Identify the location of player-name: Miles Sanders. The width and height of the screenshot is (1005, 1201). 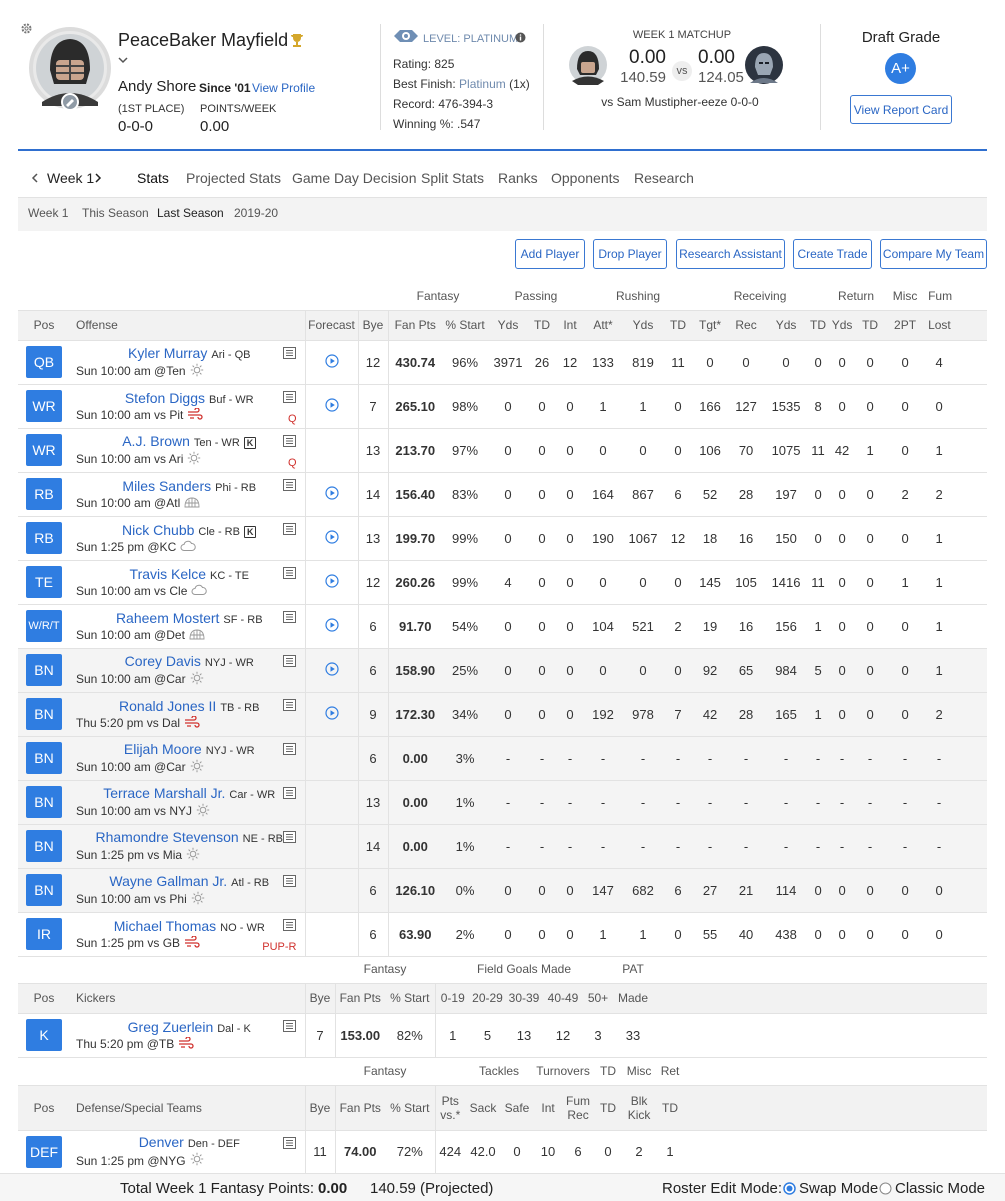
(167, 485).